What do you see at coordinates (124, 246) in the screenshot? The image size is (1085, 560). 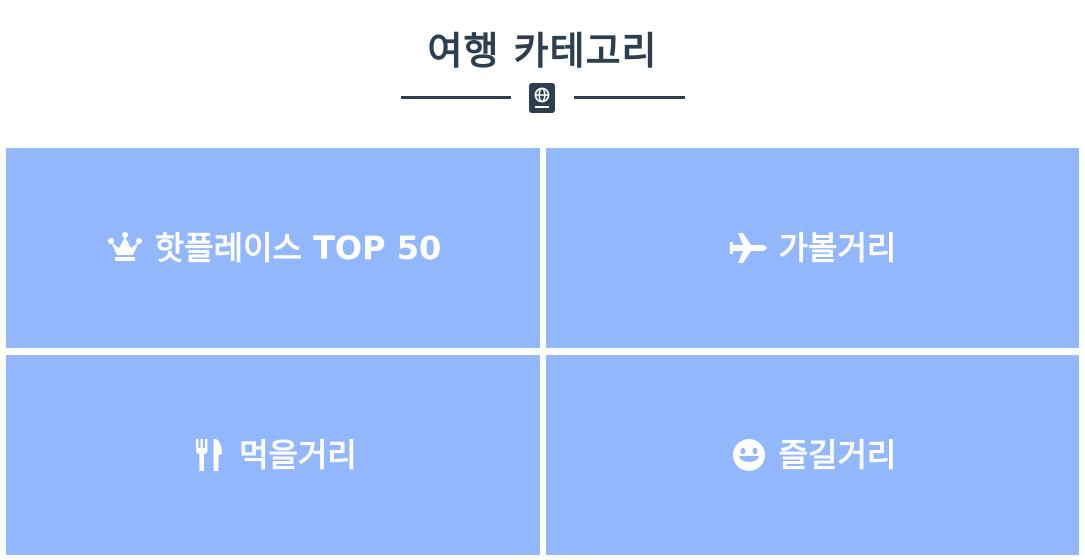 I see `crown-icon` at bounding box center [124, 246].